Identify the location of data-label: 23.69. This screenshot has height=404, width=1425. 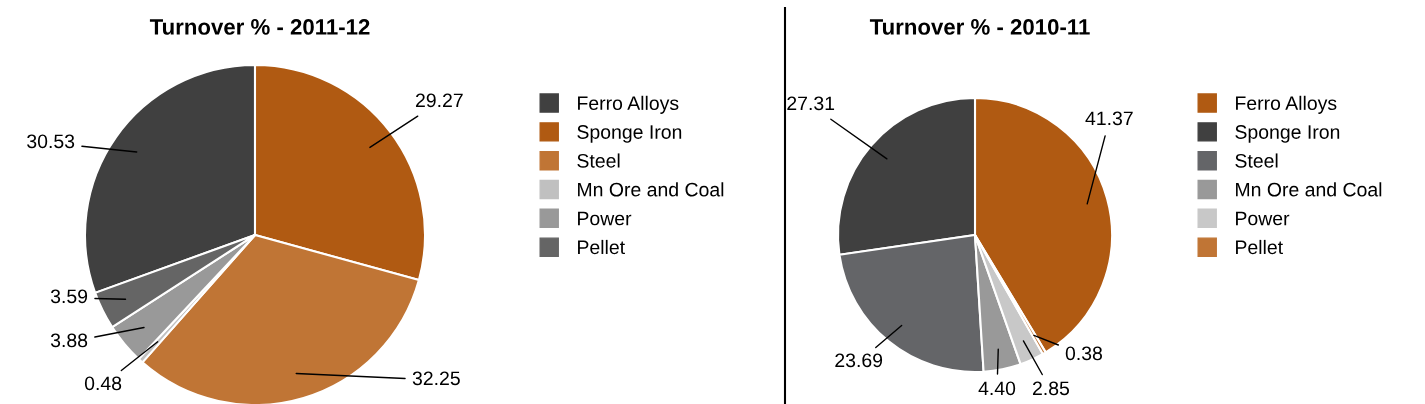
(859, 360).